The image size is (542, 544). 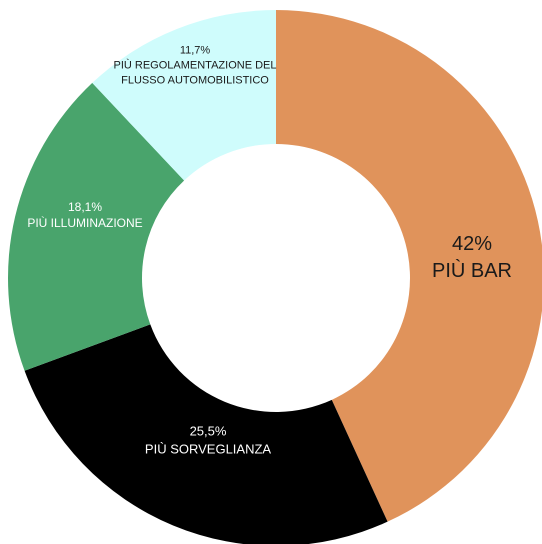 I want to click on slice, so click(x=184, y=95).